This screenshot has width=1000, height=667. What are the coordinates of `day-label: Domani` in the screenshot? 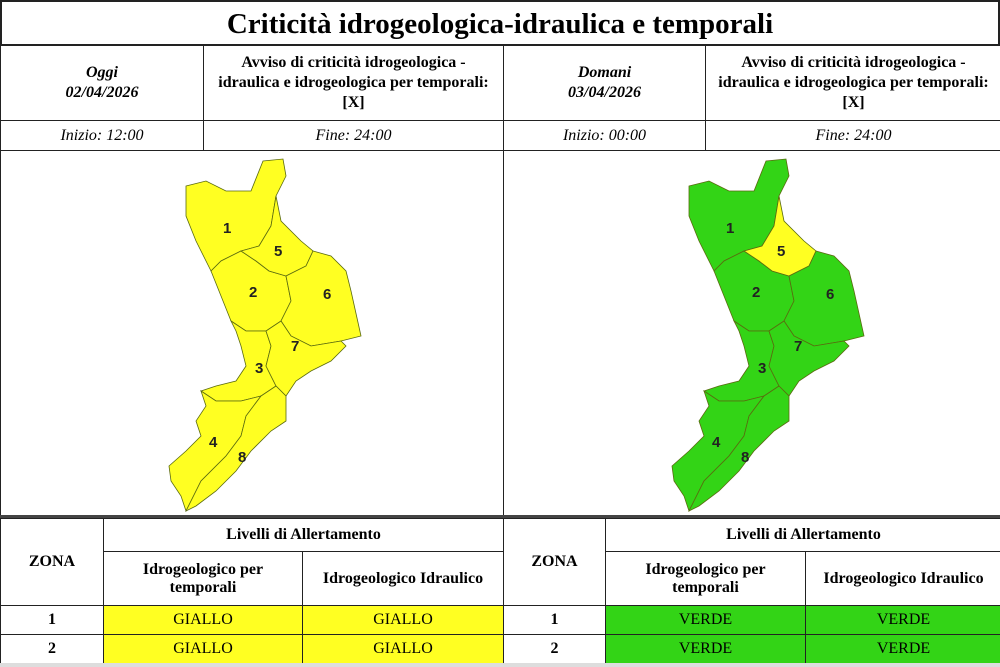 It's located at (604, 72).